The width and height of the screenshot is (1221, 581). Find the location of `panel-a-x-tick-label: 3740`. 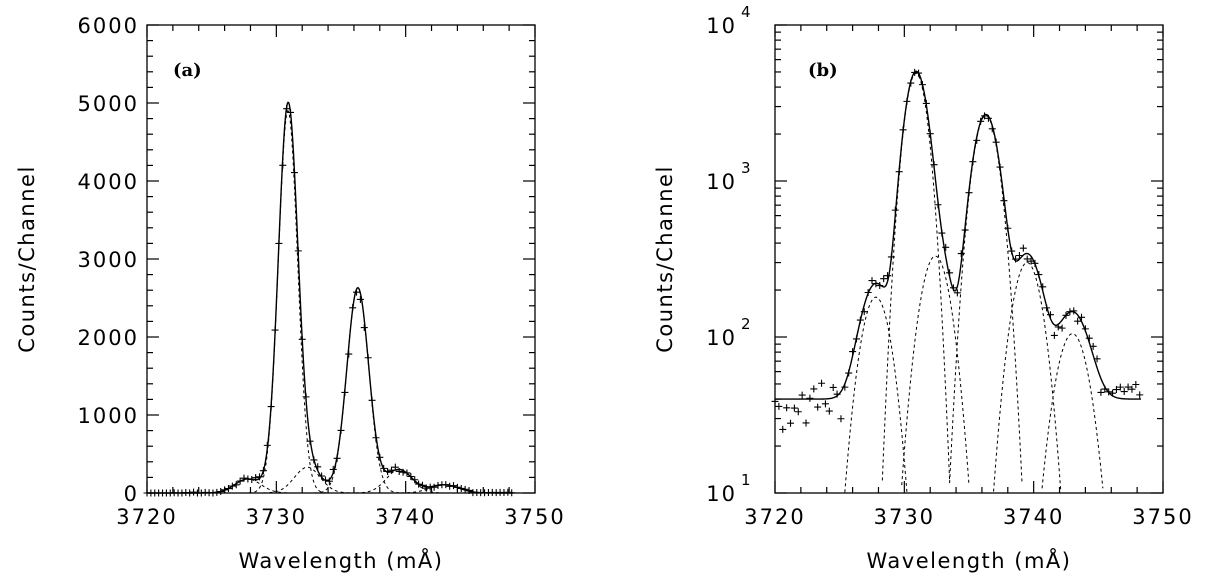

panel-a-x-tick-label: 3740 is located at coordinates (405, 517).